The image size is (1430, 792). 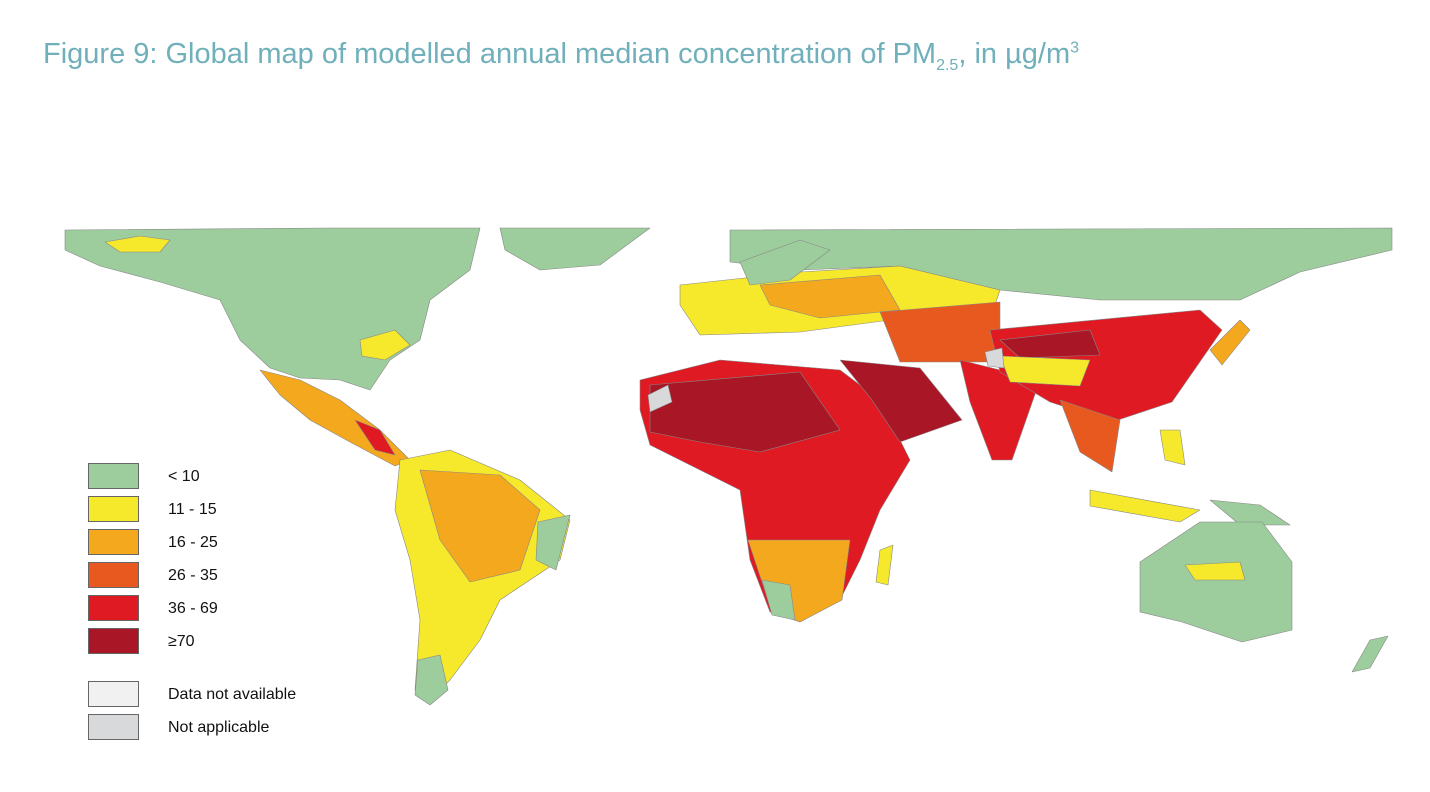 I want to click on philippines, so click(x=1172, y=447).